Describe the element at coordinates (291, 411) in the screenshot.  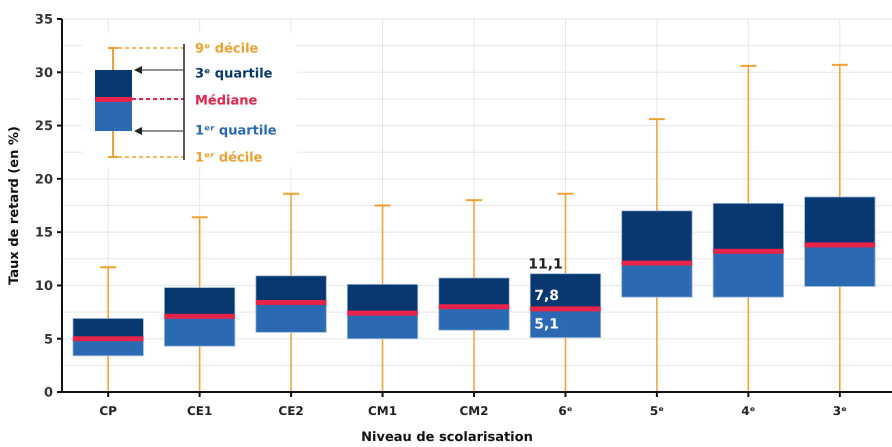
I see `x-tick-label: CE2` at that location.